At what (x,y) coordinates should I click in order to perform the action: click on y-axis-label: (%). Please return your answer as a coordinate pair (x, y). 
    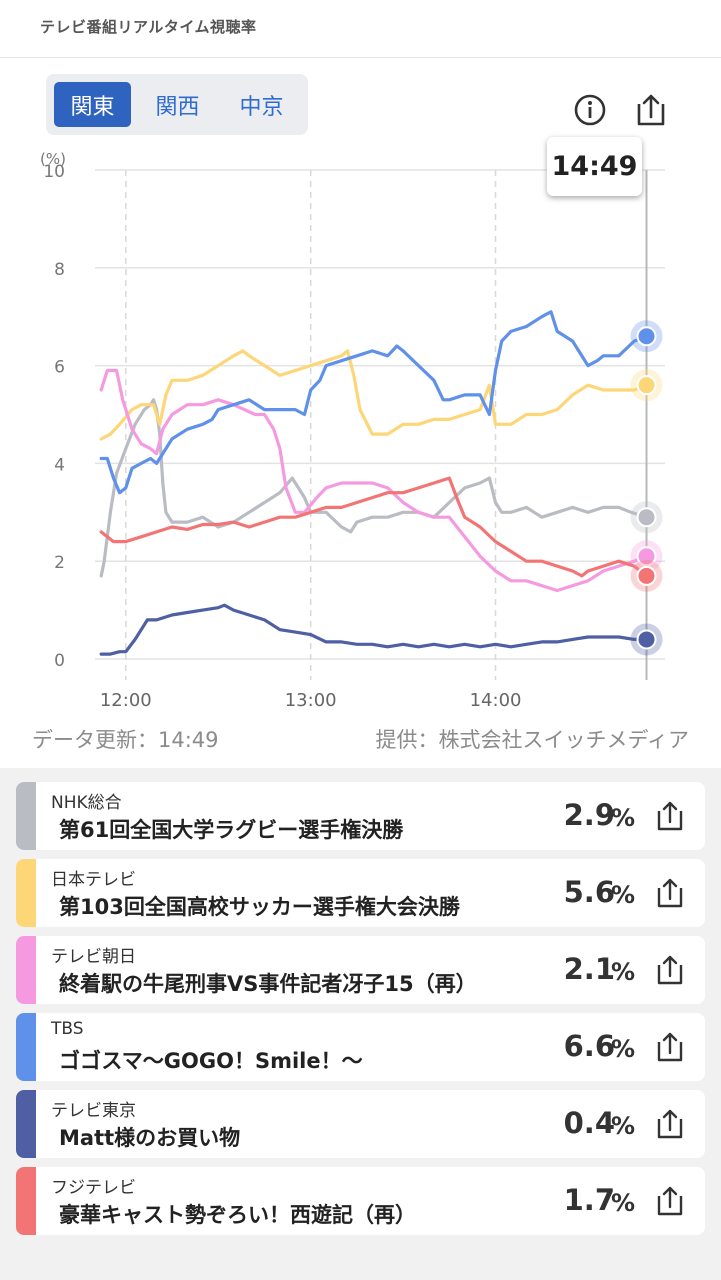
    Looking at the image, I should click on (53, 159).